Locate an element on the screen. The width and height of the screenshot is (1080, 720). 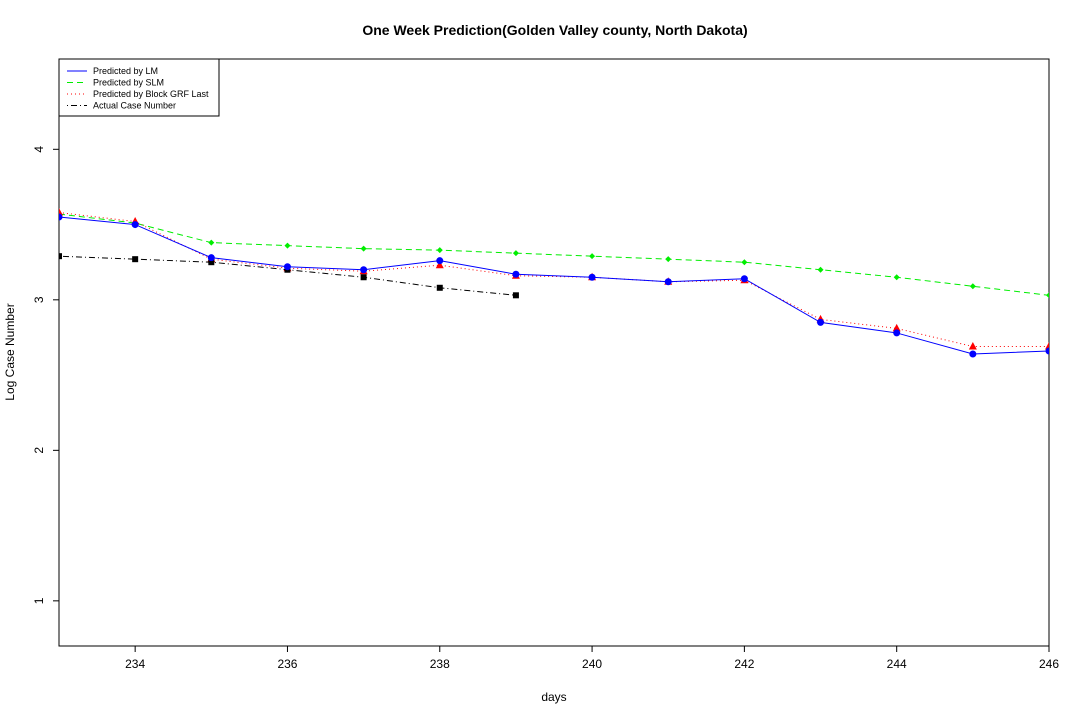
legend-box is located at coordinates (139, 87).